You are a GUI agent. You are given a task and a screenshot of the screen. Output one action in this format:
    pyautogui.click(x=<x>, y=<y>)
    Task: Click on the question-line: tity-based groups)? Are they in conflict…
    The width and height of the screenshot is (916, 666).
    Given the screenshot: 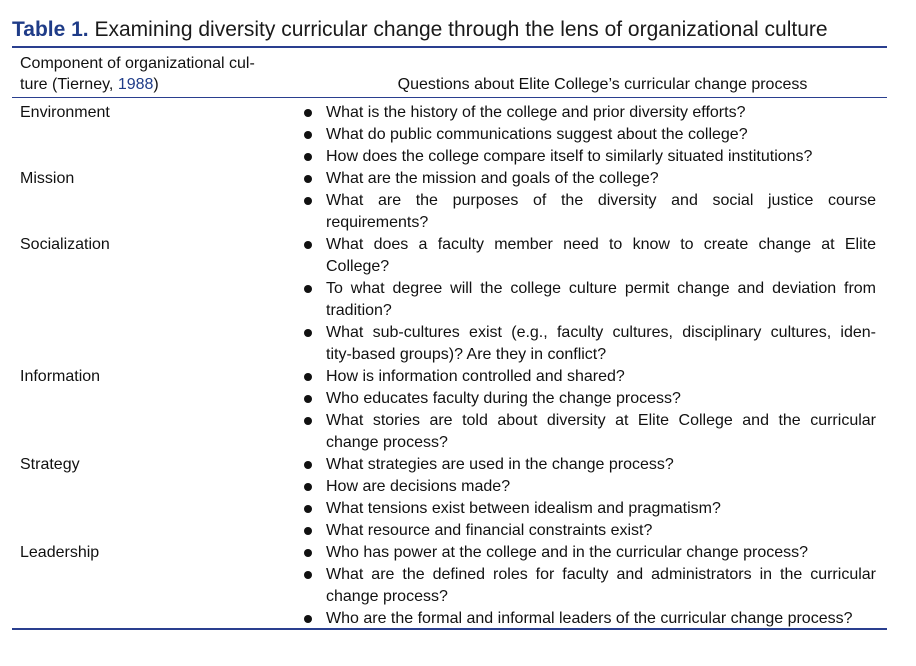 What is the action you would take?
    pyautogui.click(x=466, y=354)
    